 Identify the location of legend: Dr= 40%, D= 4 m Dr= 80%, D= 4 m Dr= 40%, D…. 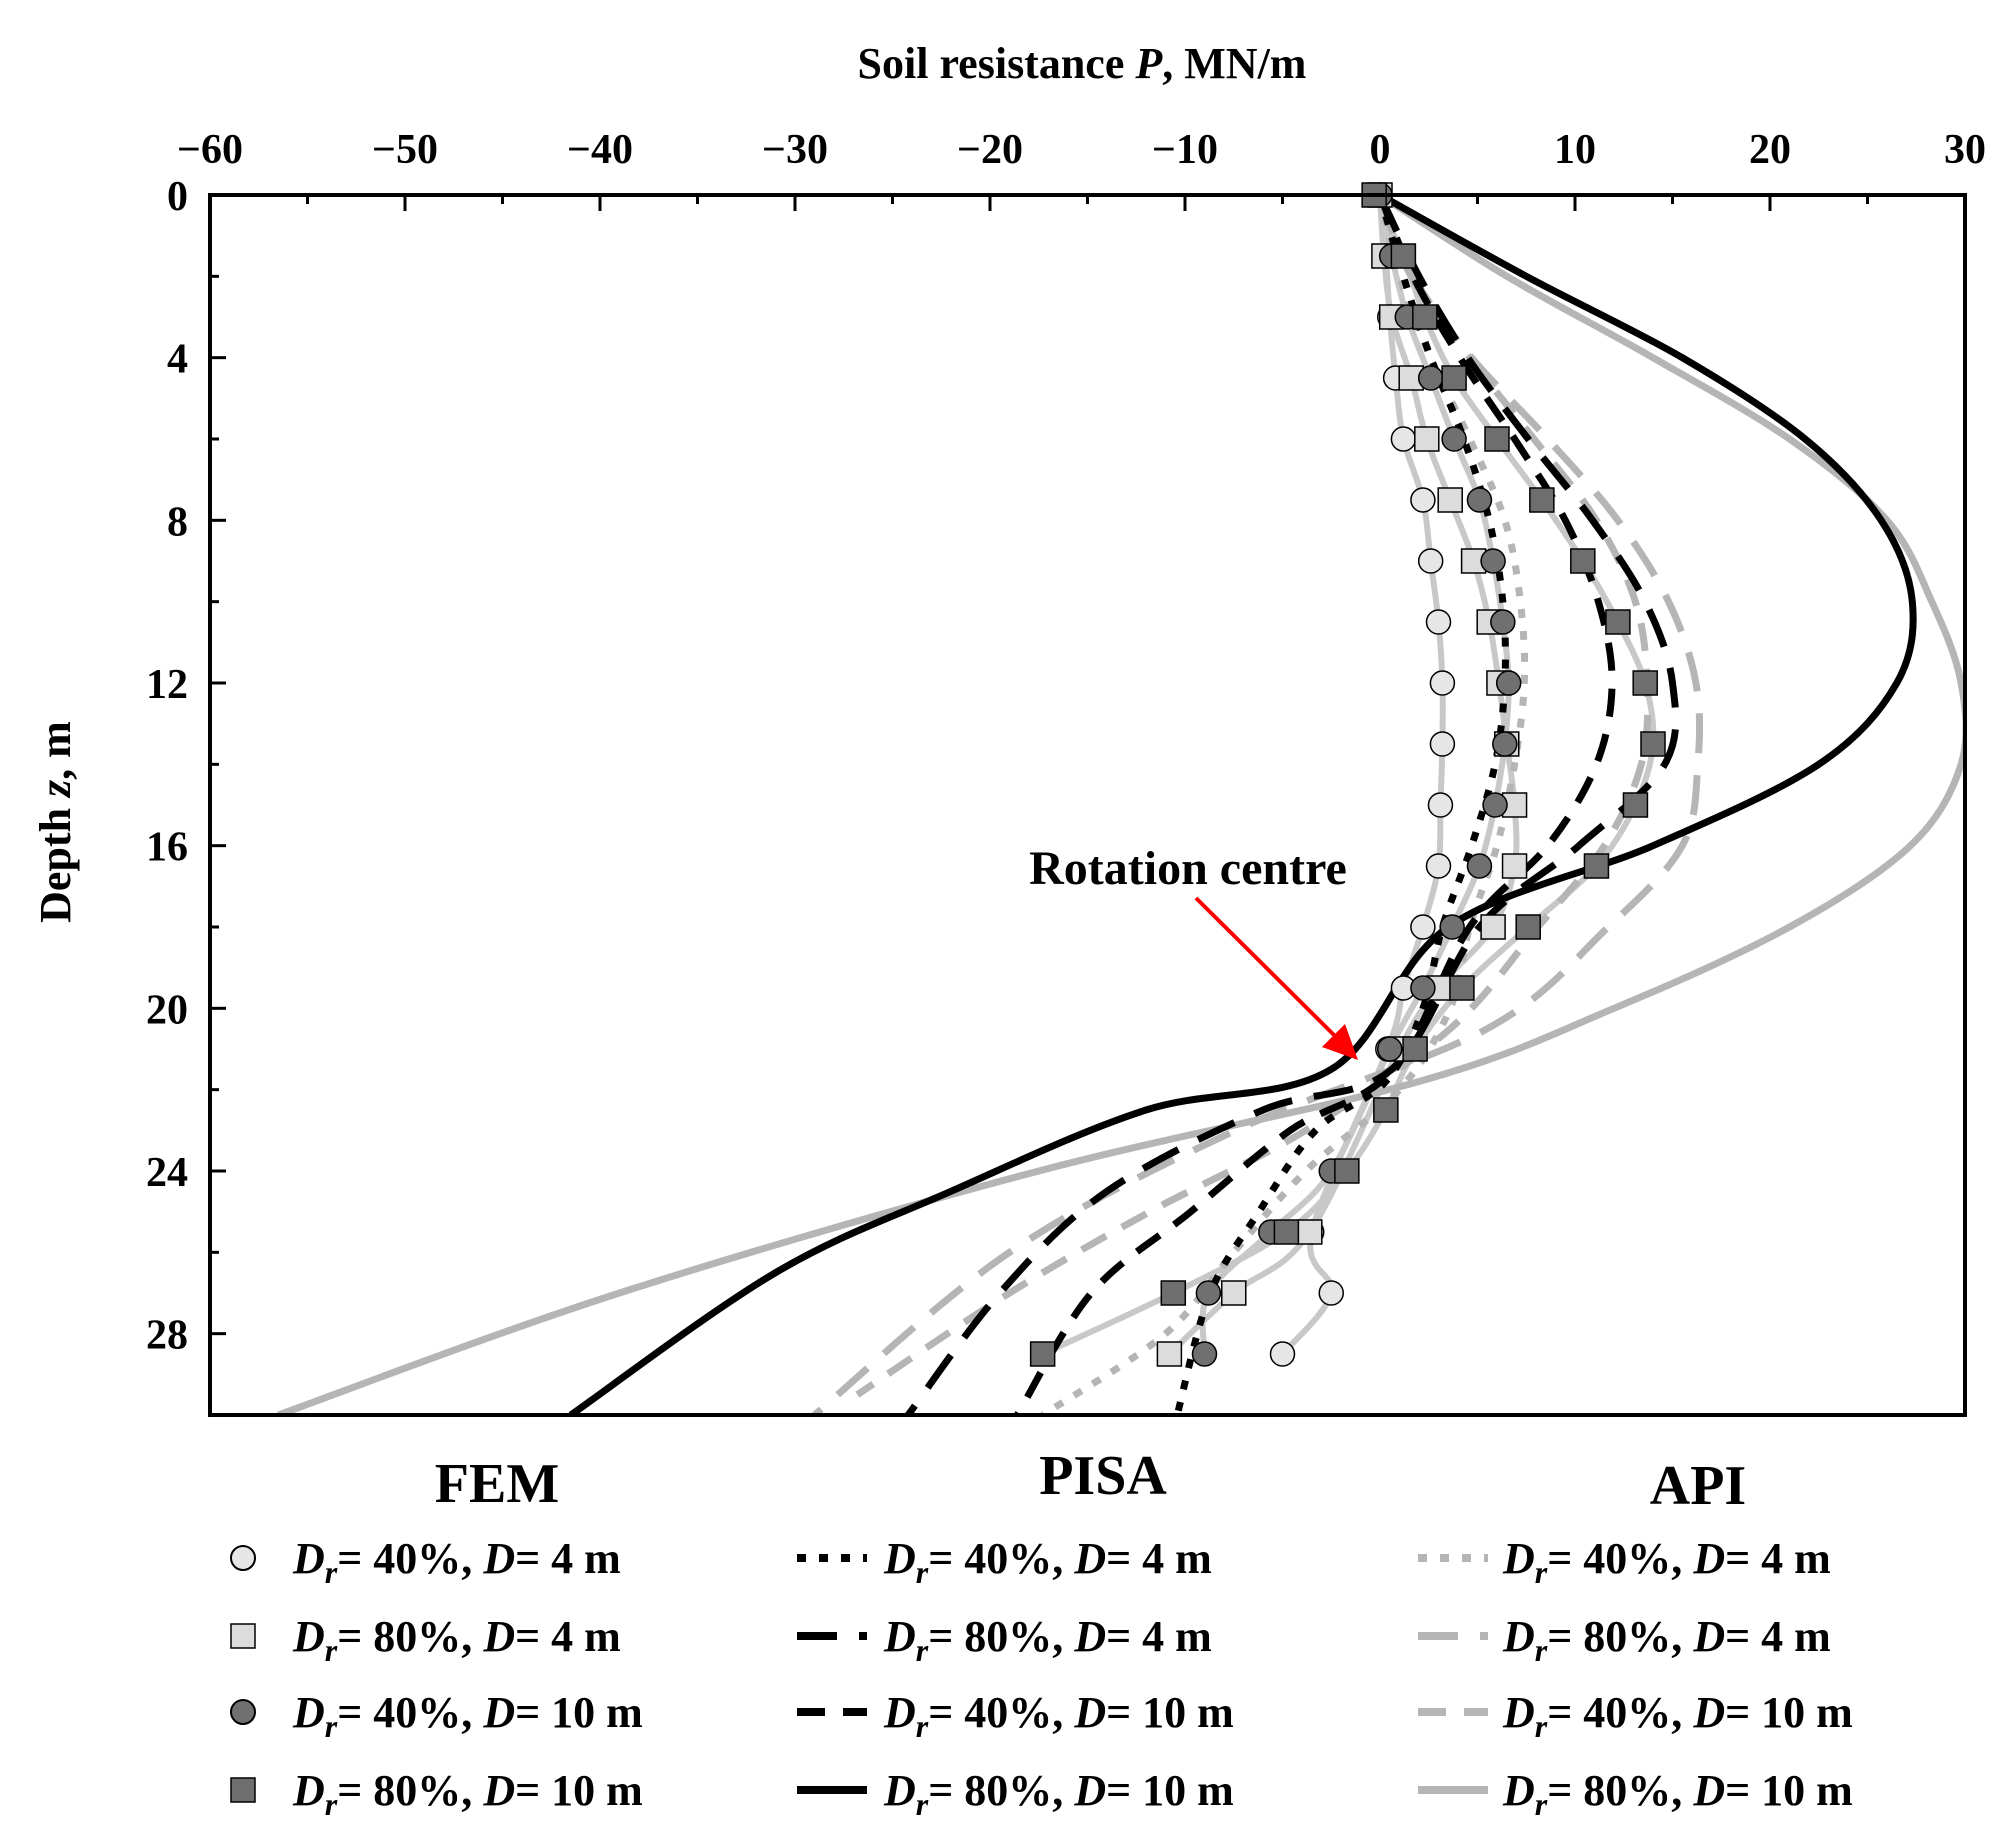
(1041, 1678).